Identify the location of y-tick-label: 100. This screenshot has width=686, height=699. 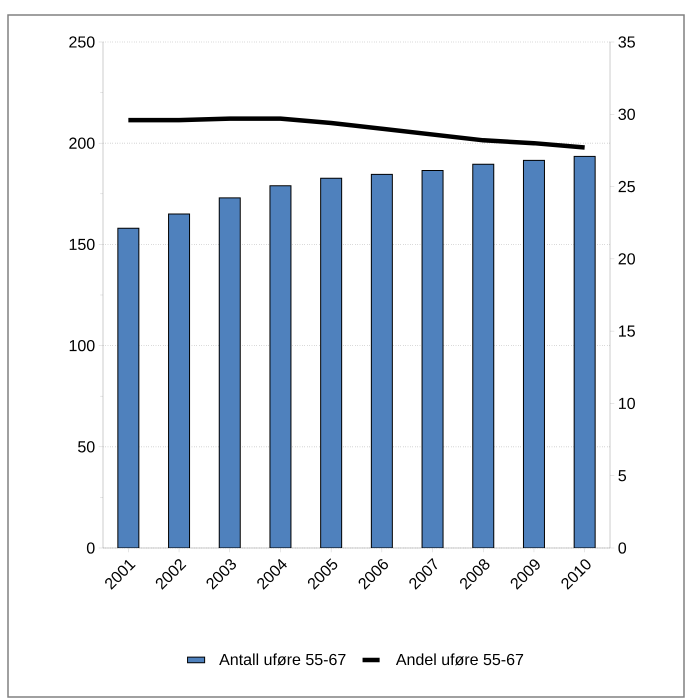
(82, 346).